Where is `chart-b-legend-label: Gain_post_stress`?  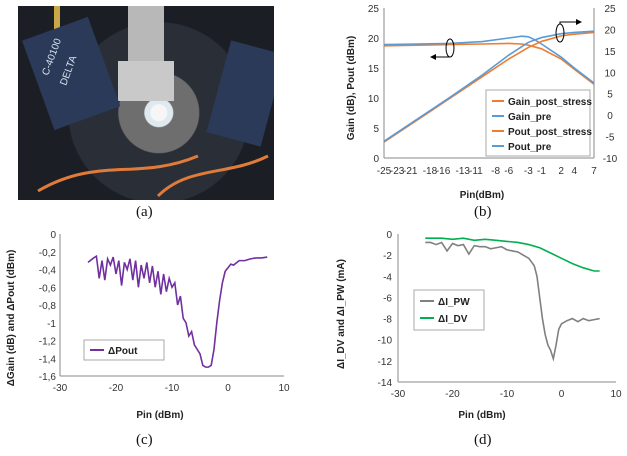 chart-b-legend-label: Gain_post_stress is located at coordinates (550, 102).